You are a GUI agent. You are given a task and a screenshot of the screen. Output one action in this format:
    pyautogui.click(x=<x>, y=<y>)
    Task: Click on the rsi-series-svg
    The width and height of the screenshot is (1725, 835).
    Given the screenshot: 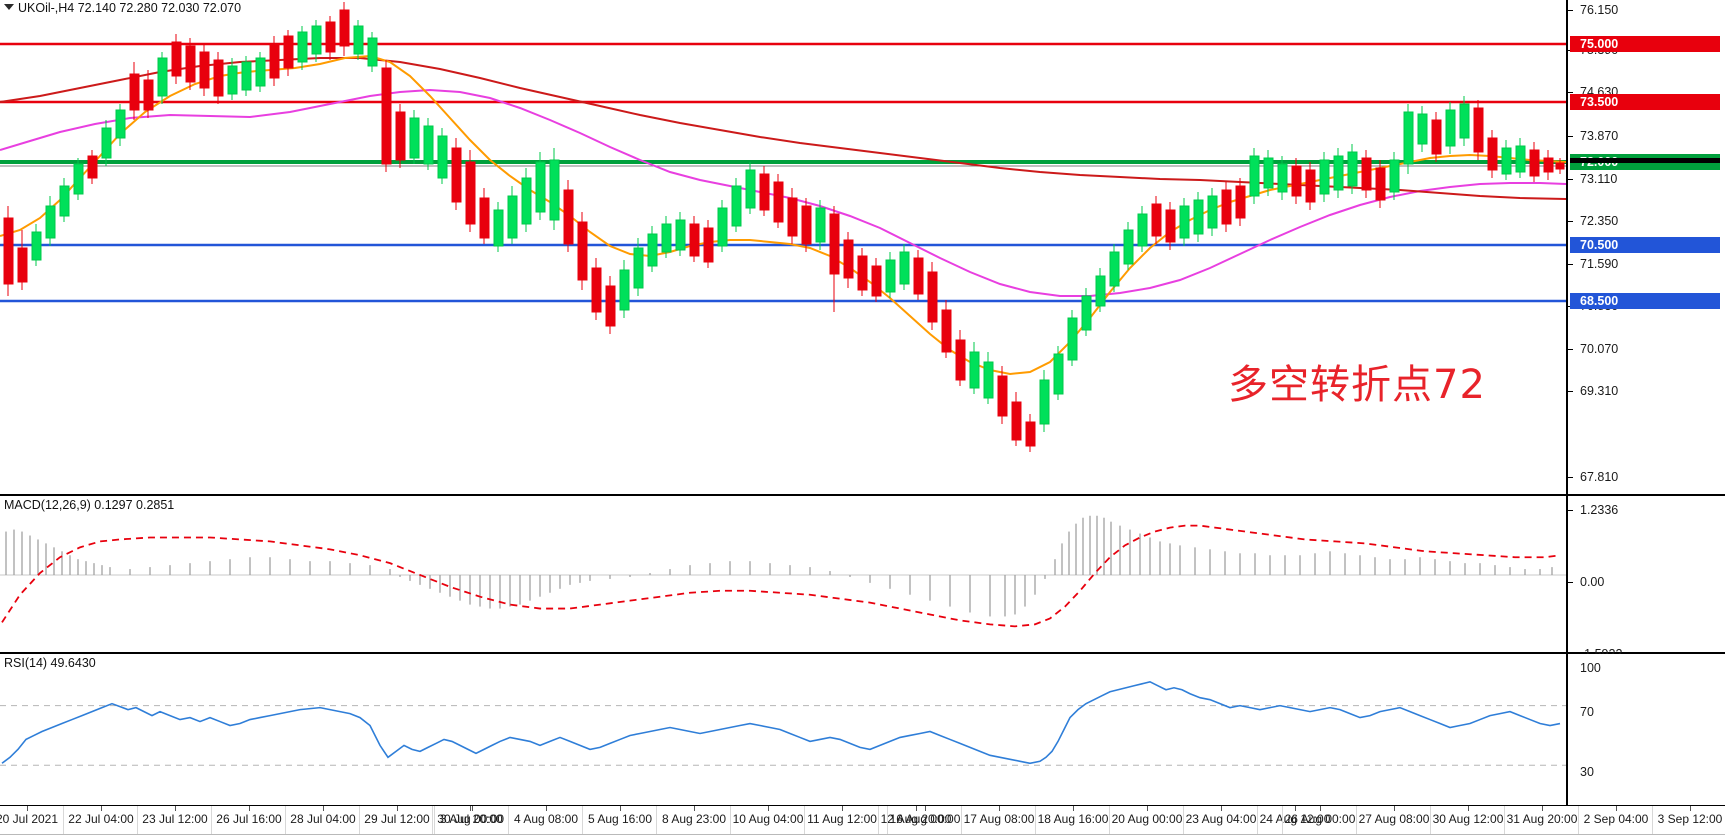 What is the action you would take?
    pyautogui.click(x=783, y=723)
    